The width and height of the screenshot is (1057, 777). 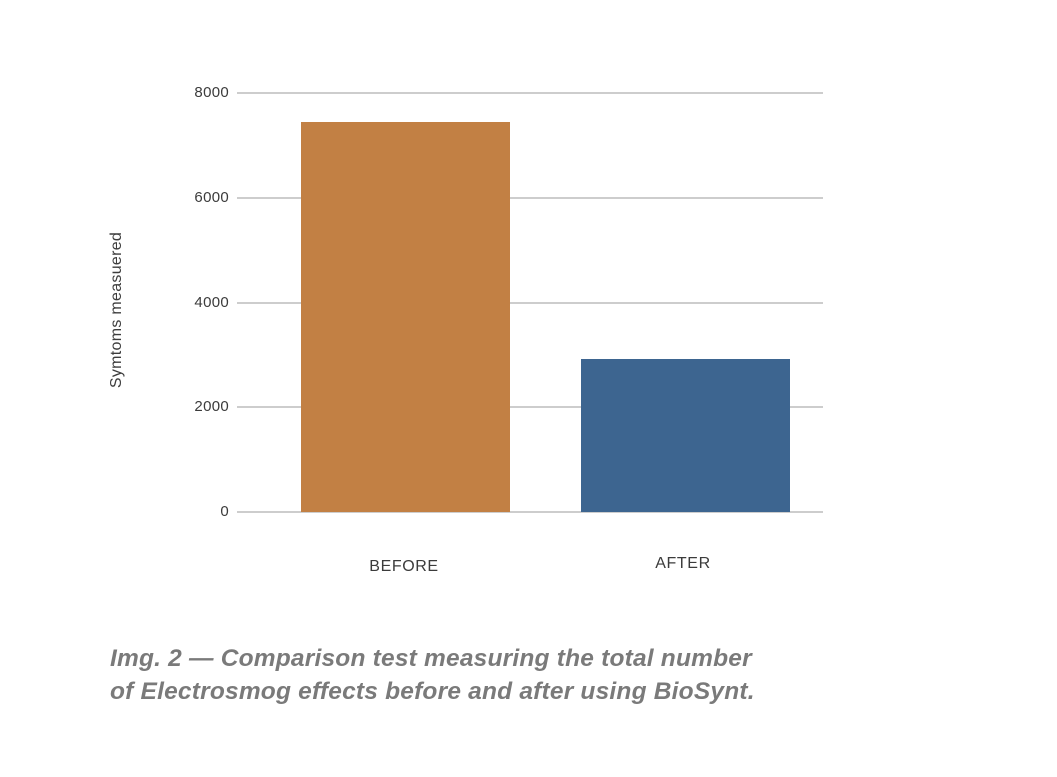 What do you see at coordinates (404, 566) in the screenshot?
I see `x-tick-label-before: BEFORE` at bounding box center [404, 566].